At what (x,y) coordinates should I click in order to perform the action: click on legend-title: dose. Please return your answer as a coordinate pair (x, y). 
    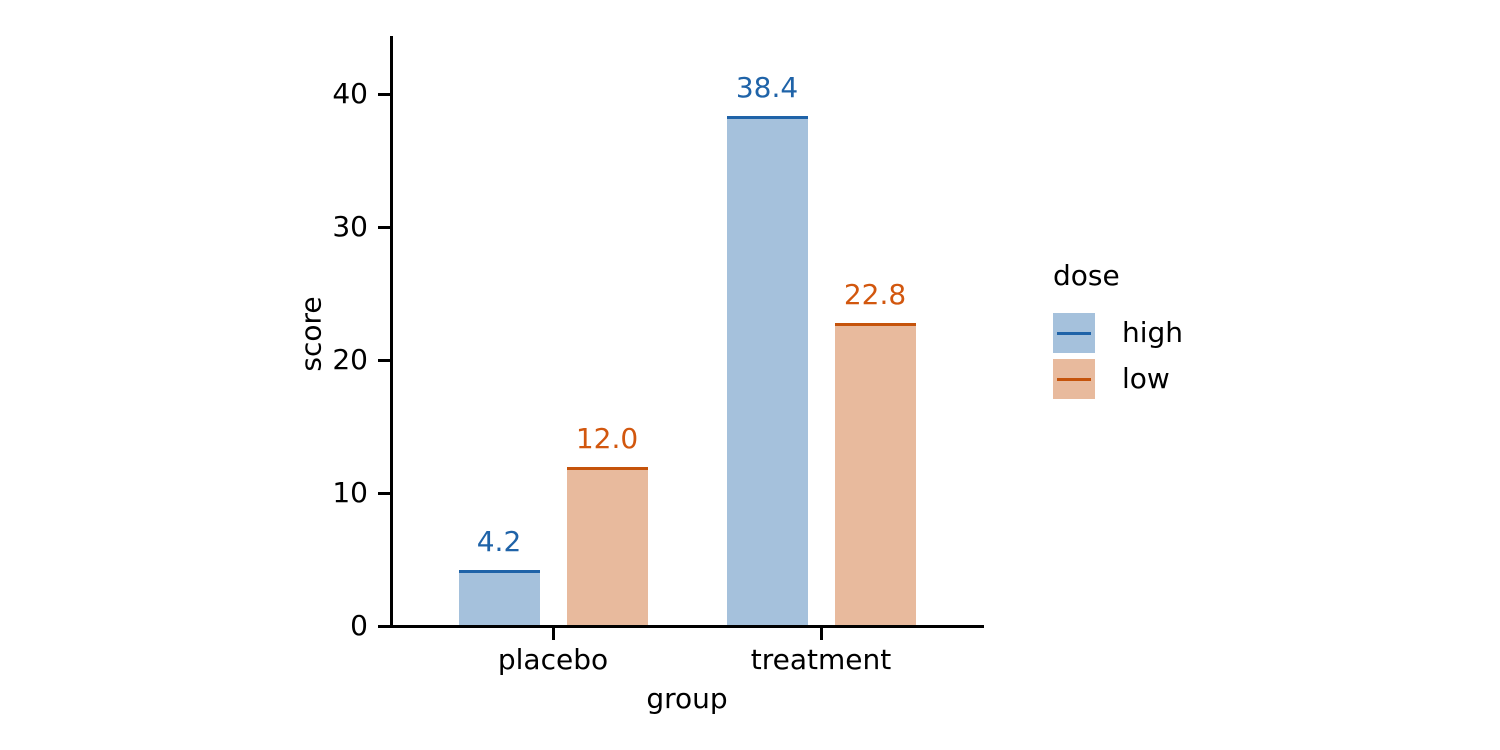
    Looking at the image, I should click on (1086, 275).